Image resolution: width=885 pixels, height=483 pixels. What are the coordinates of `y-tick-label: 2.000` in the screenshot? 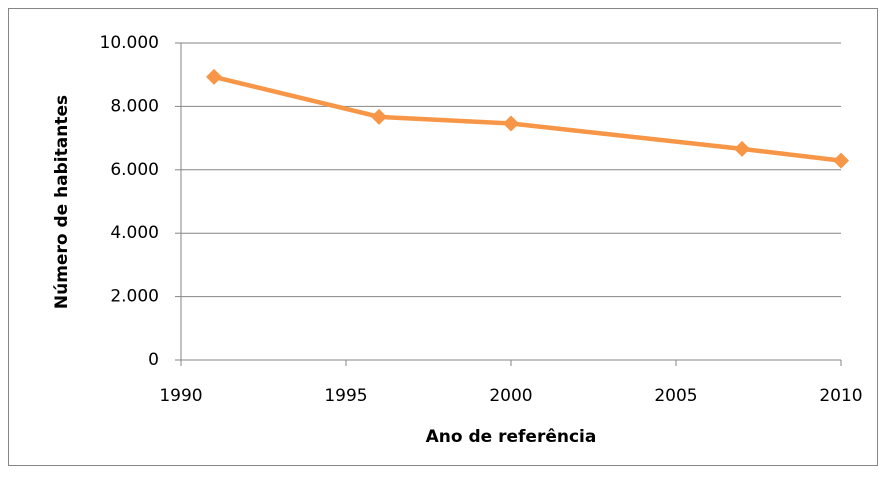 It's located at (134, 297).